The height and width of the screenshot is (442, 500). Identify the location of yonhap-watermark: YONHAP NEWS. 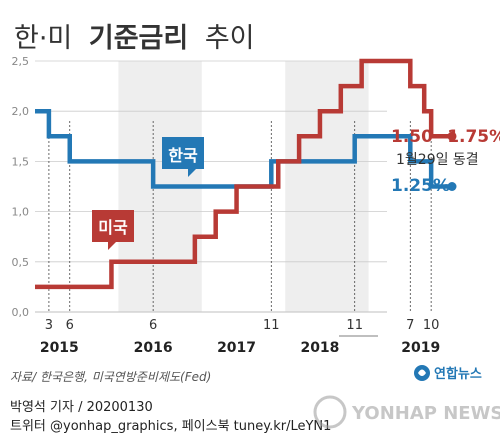
(406, 412).